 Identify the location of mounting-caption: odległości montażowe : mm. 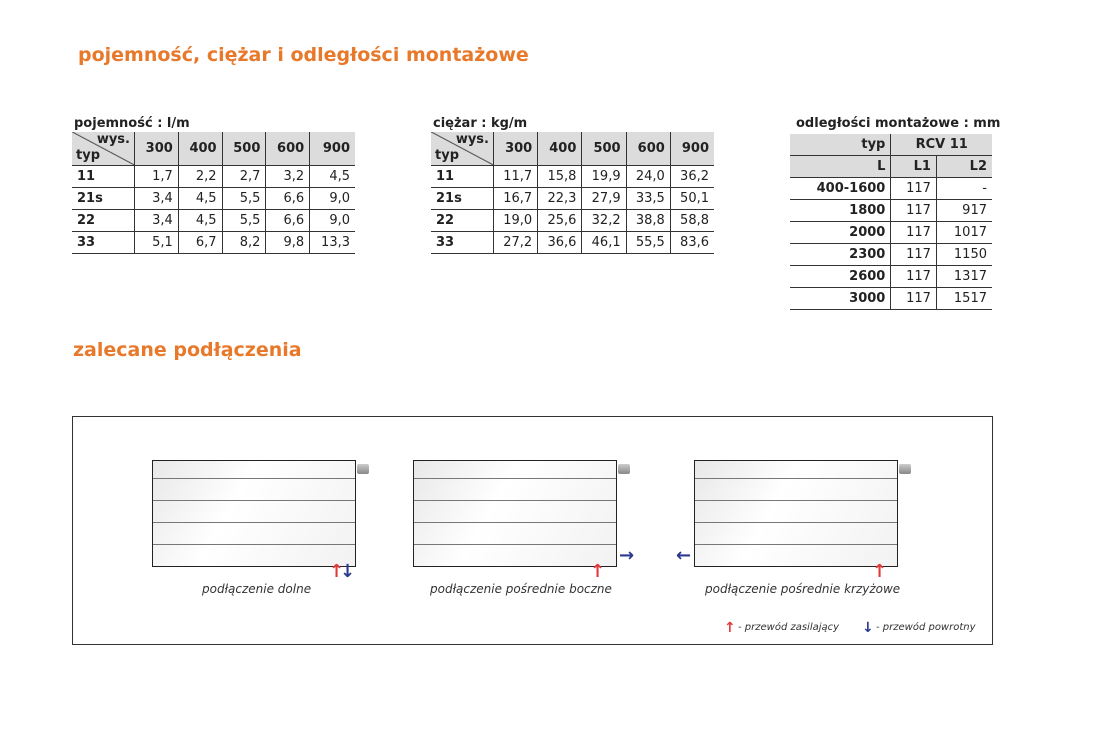
(898, 123).